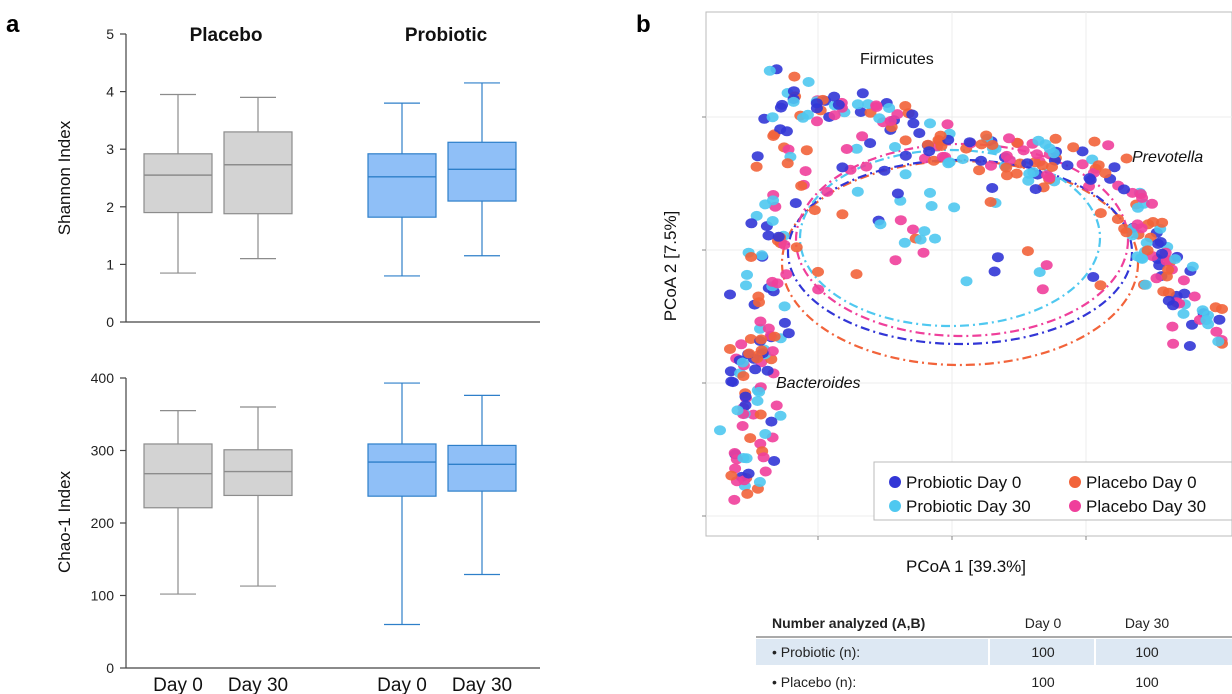  What do you see at coordinates (1147, 623) in the screenshot?
I see `table-header-day30: Day 30` at bounding box center [1147, 623].